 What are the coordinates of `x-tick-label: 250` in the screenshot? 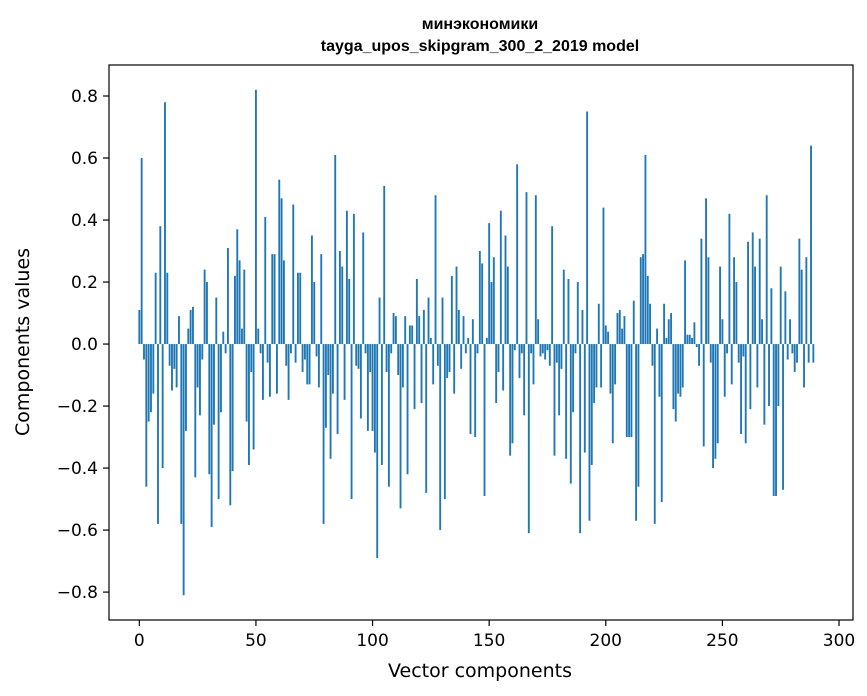 It's located at (722, 641).